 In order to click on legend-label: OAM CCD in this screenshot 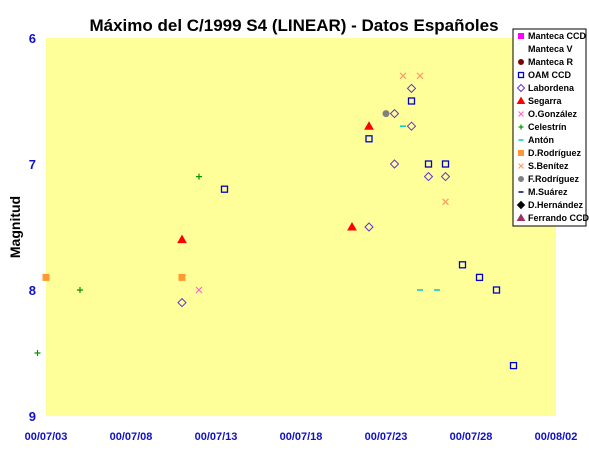, I will do `click(549, 75)`.